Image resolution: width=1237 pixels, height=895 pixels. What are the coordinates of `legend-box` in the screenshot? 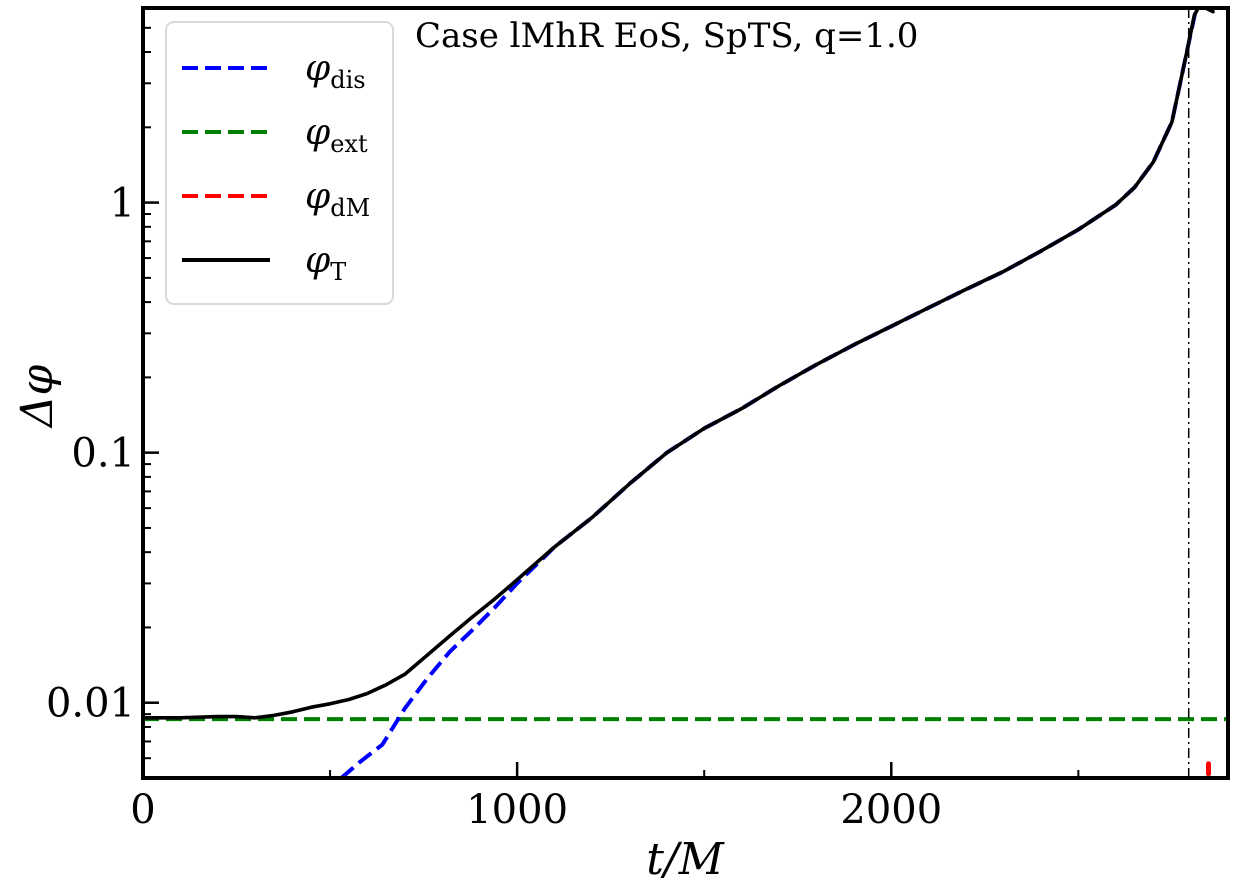 It's located at (279, 163).